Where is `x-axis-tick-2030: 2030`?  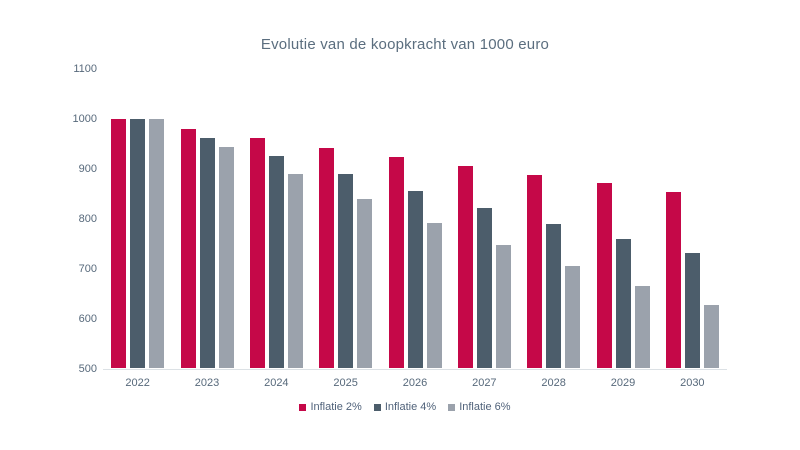
x-axis-tick-2030: 2030 is located at coordinates (692, 383).